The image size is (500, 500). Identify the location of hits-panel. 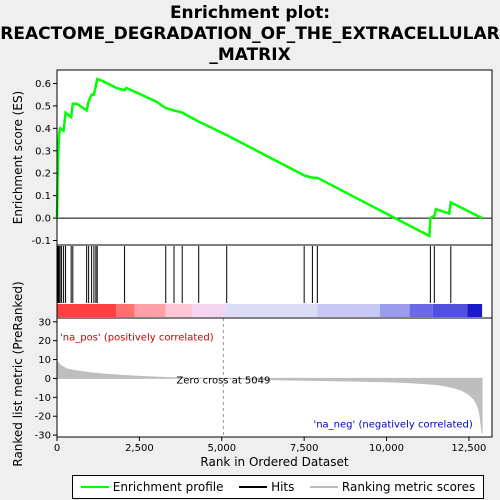
(274, 281).